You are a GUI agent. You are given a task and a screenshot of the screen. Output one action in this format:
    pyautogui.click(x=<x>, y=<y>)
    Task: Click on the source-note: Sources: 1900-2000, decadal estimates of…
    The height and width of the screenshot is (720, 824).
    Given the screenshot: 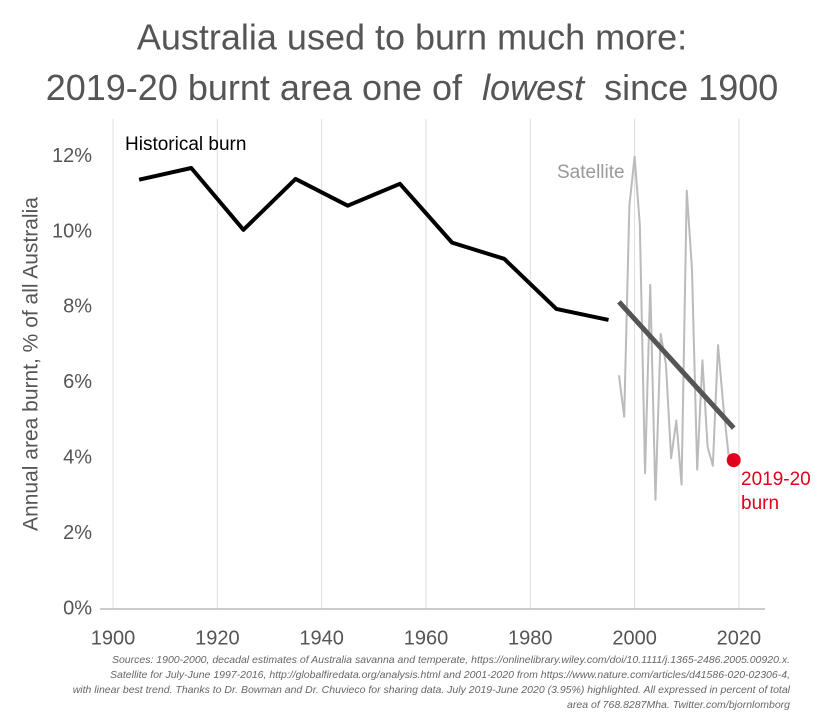 What is the action you would take?
    pyautogui.click(x=451, y=660)
    